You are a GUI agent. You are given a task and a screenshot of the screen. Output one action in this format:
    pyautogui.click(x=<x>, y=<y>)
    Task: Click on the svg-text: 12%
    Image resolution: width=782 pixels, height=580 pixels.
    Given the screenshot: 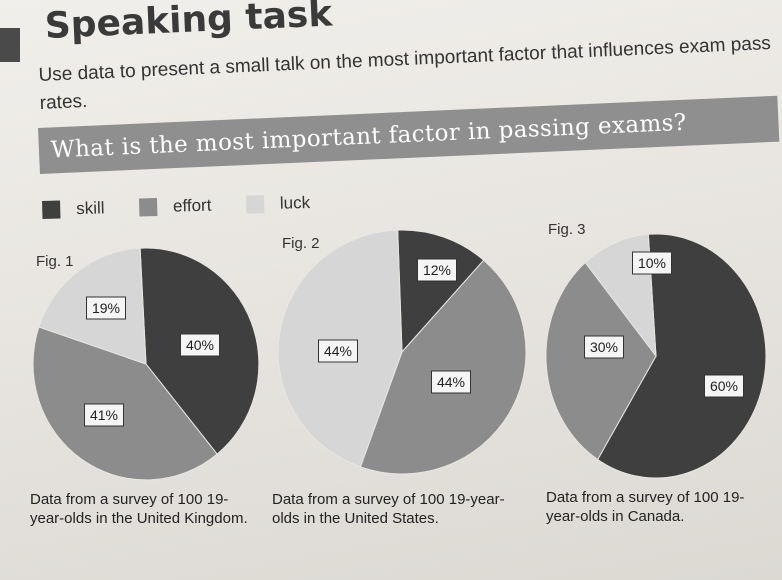 What is the action you would take?
    pyautogui.click(x=437, y=270)
    